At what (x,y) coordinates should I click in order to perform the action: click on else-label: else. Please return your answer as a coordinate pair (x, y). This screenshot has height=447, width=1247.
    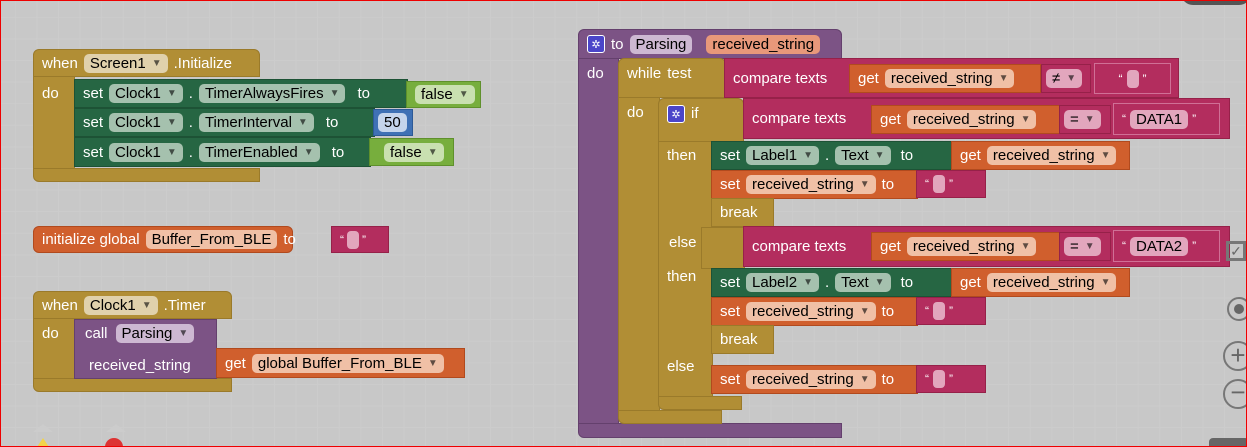
    Looking at the image, I should click on (681, 366).